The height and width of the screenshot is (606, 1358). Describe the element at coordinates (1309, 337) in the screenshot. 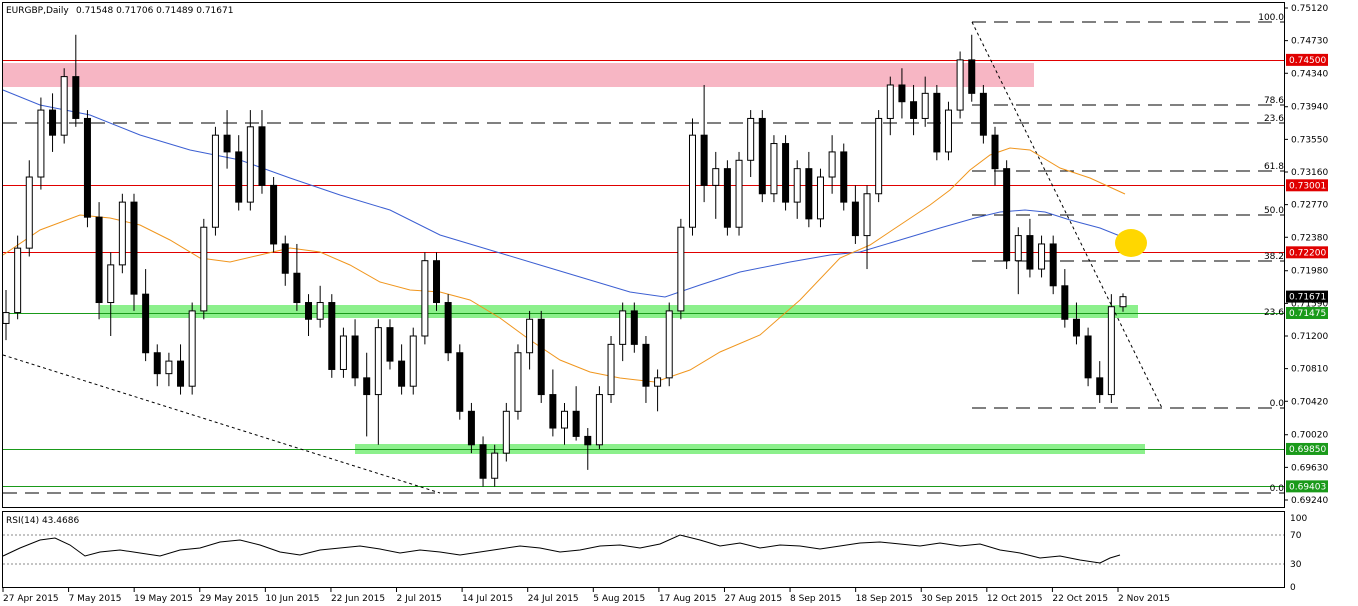

I see `price-tick-label: 0.71200` at that location.